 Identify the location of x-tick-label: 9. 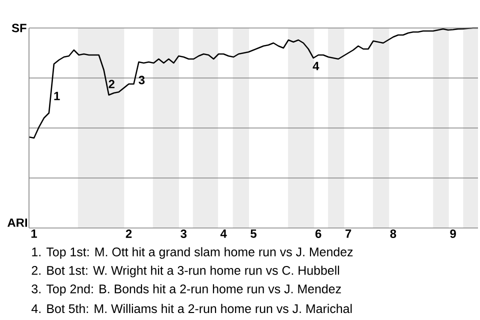
(453, 234).